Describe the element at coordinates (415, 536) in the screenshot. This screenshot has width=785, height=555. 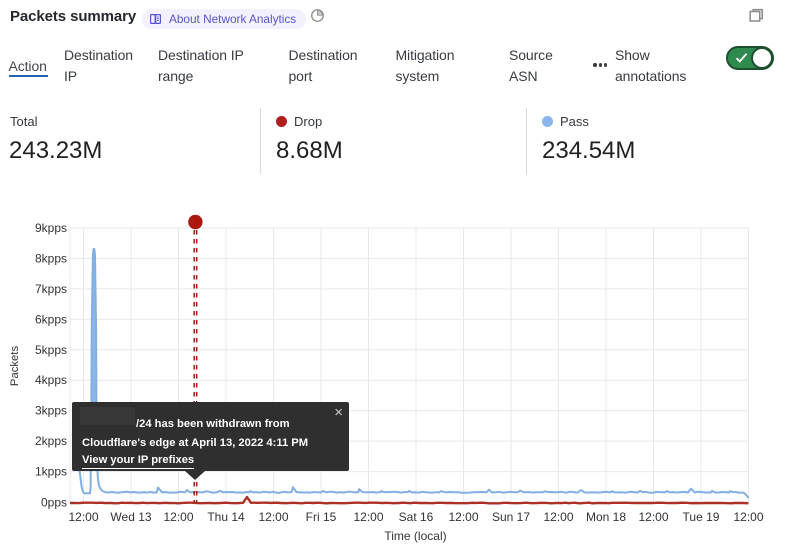
I see `svg-text: Time (local)` at that location.